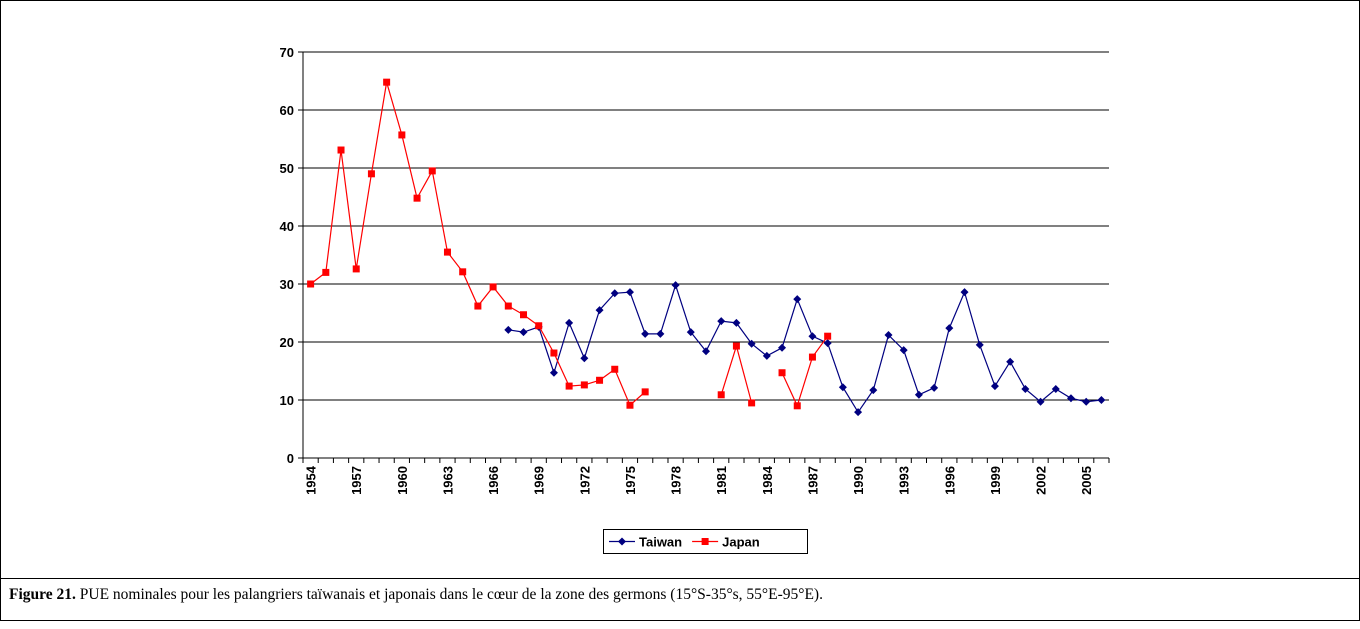  What do you see at coordinates (287, 226) in the screenshot?
I see `y-tick-label: 40` at bounding box center [287, 226].